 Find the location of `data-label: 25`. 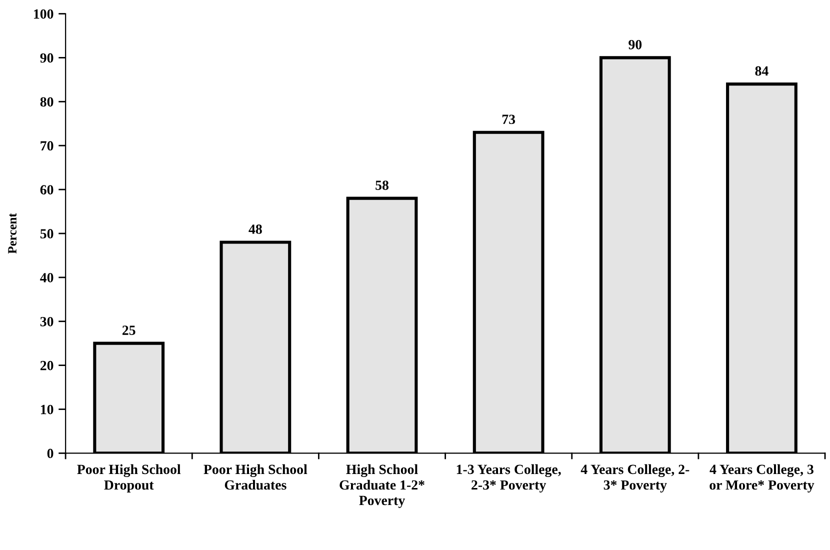

data-label: 25 is located at coordinates (129, 330).